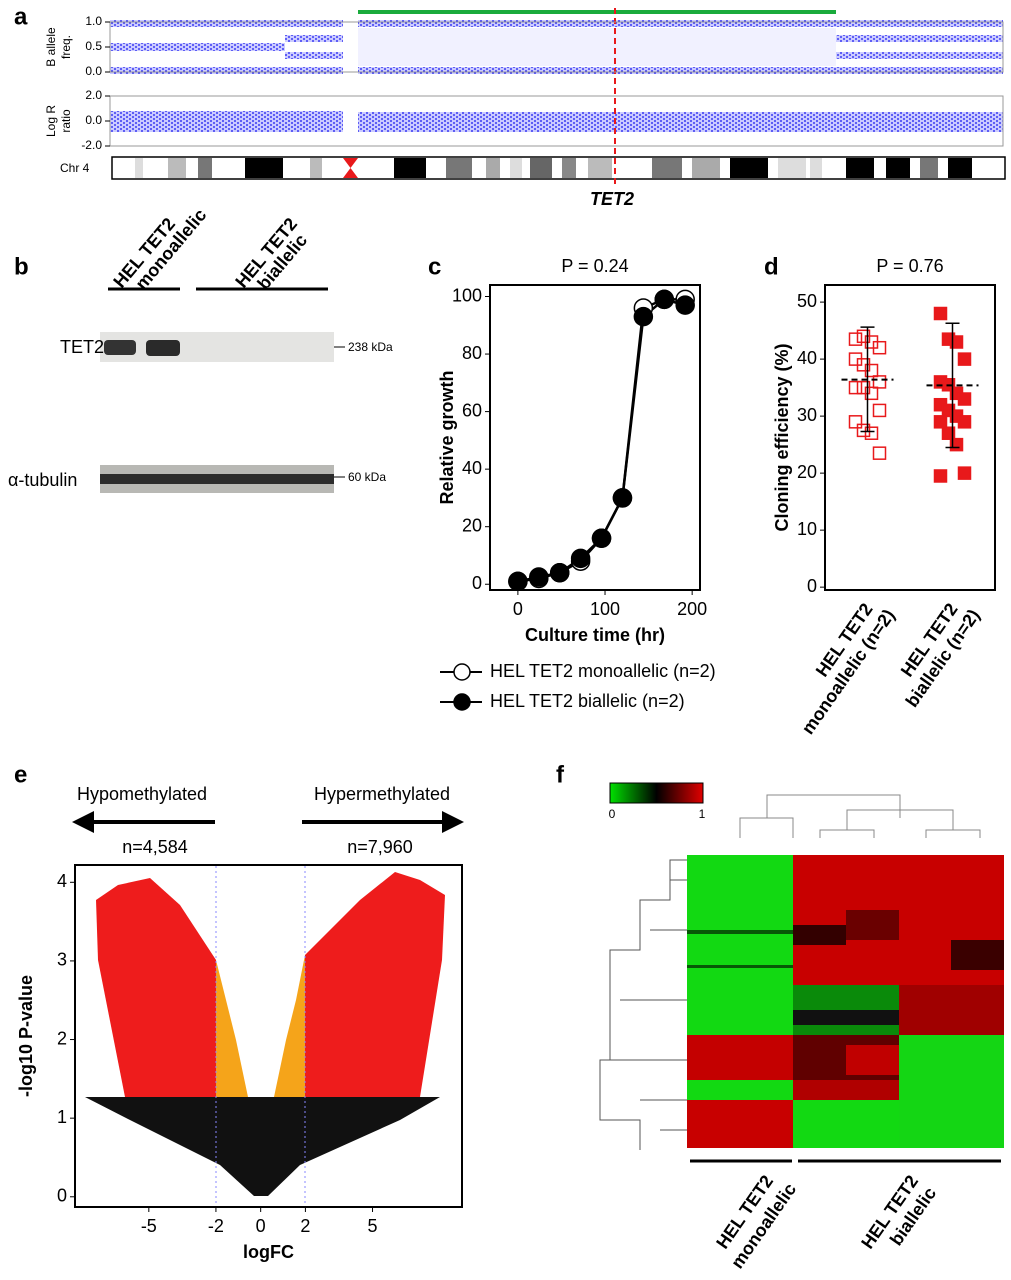 This screenshot has height=1280, width=1011. What do you see at coordinates (605, 609) in the screenshot?
I see `x-tick-label: 100` at bounding box center [605, 609].